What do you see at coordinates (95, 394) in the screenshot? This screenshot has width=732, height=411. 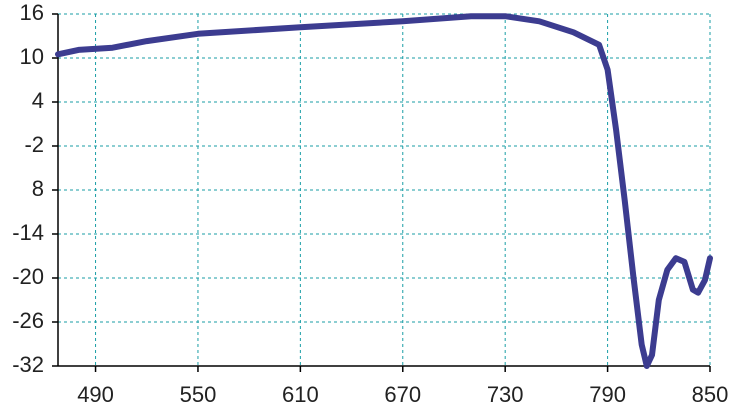 I see `x-tick-label: 490` at bounding box center [95, 394].